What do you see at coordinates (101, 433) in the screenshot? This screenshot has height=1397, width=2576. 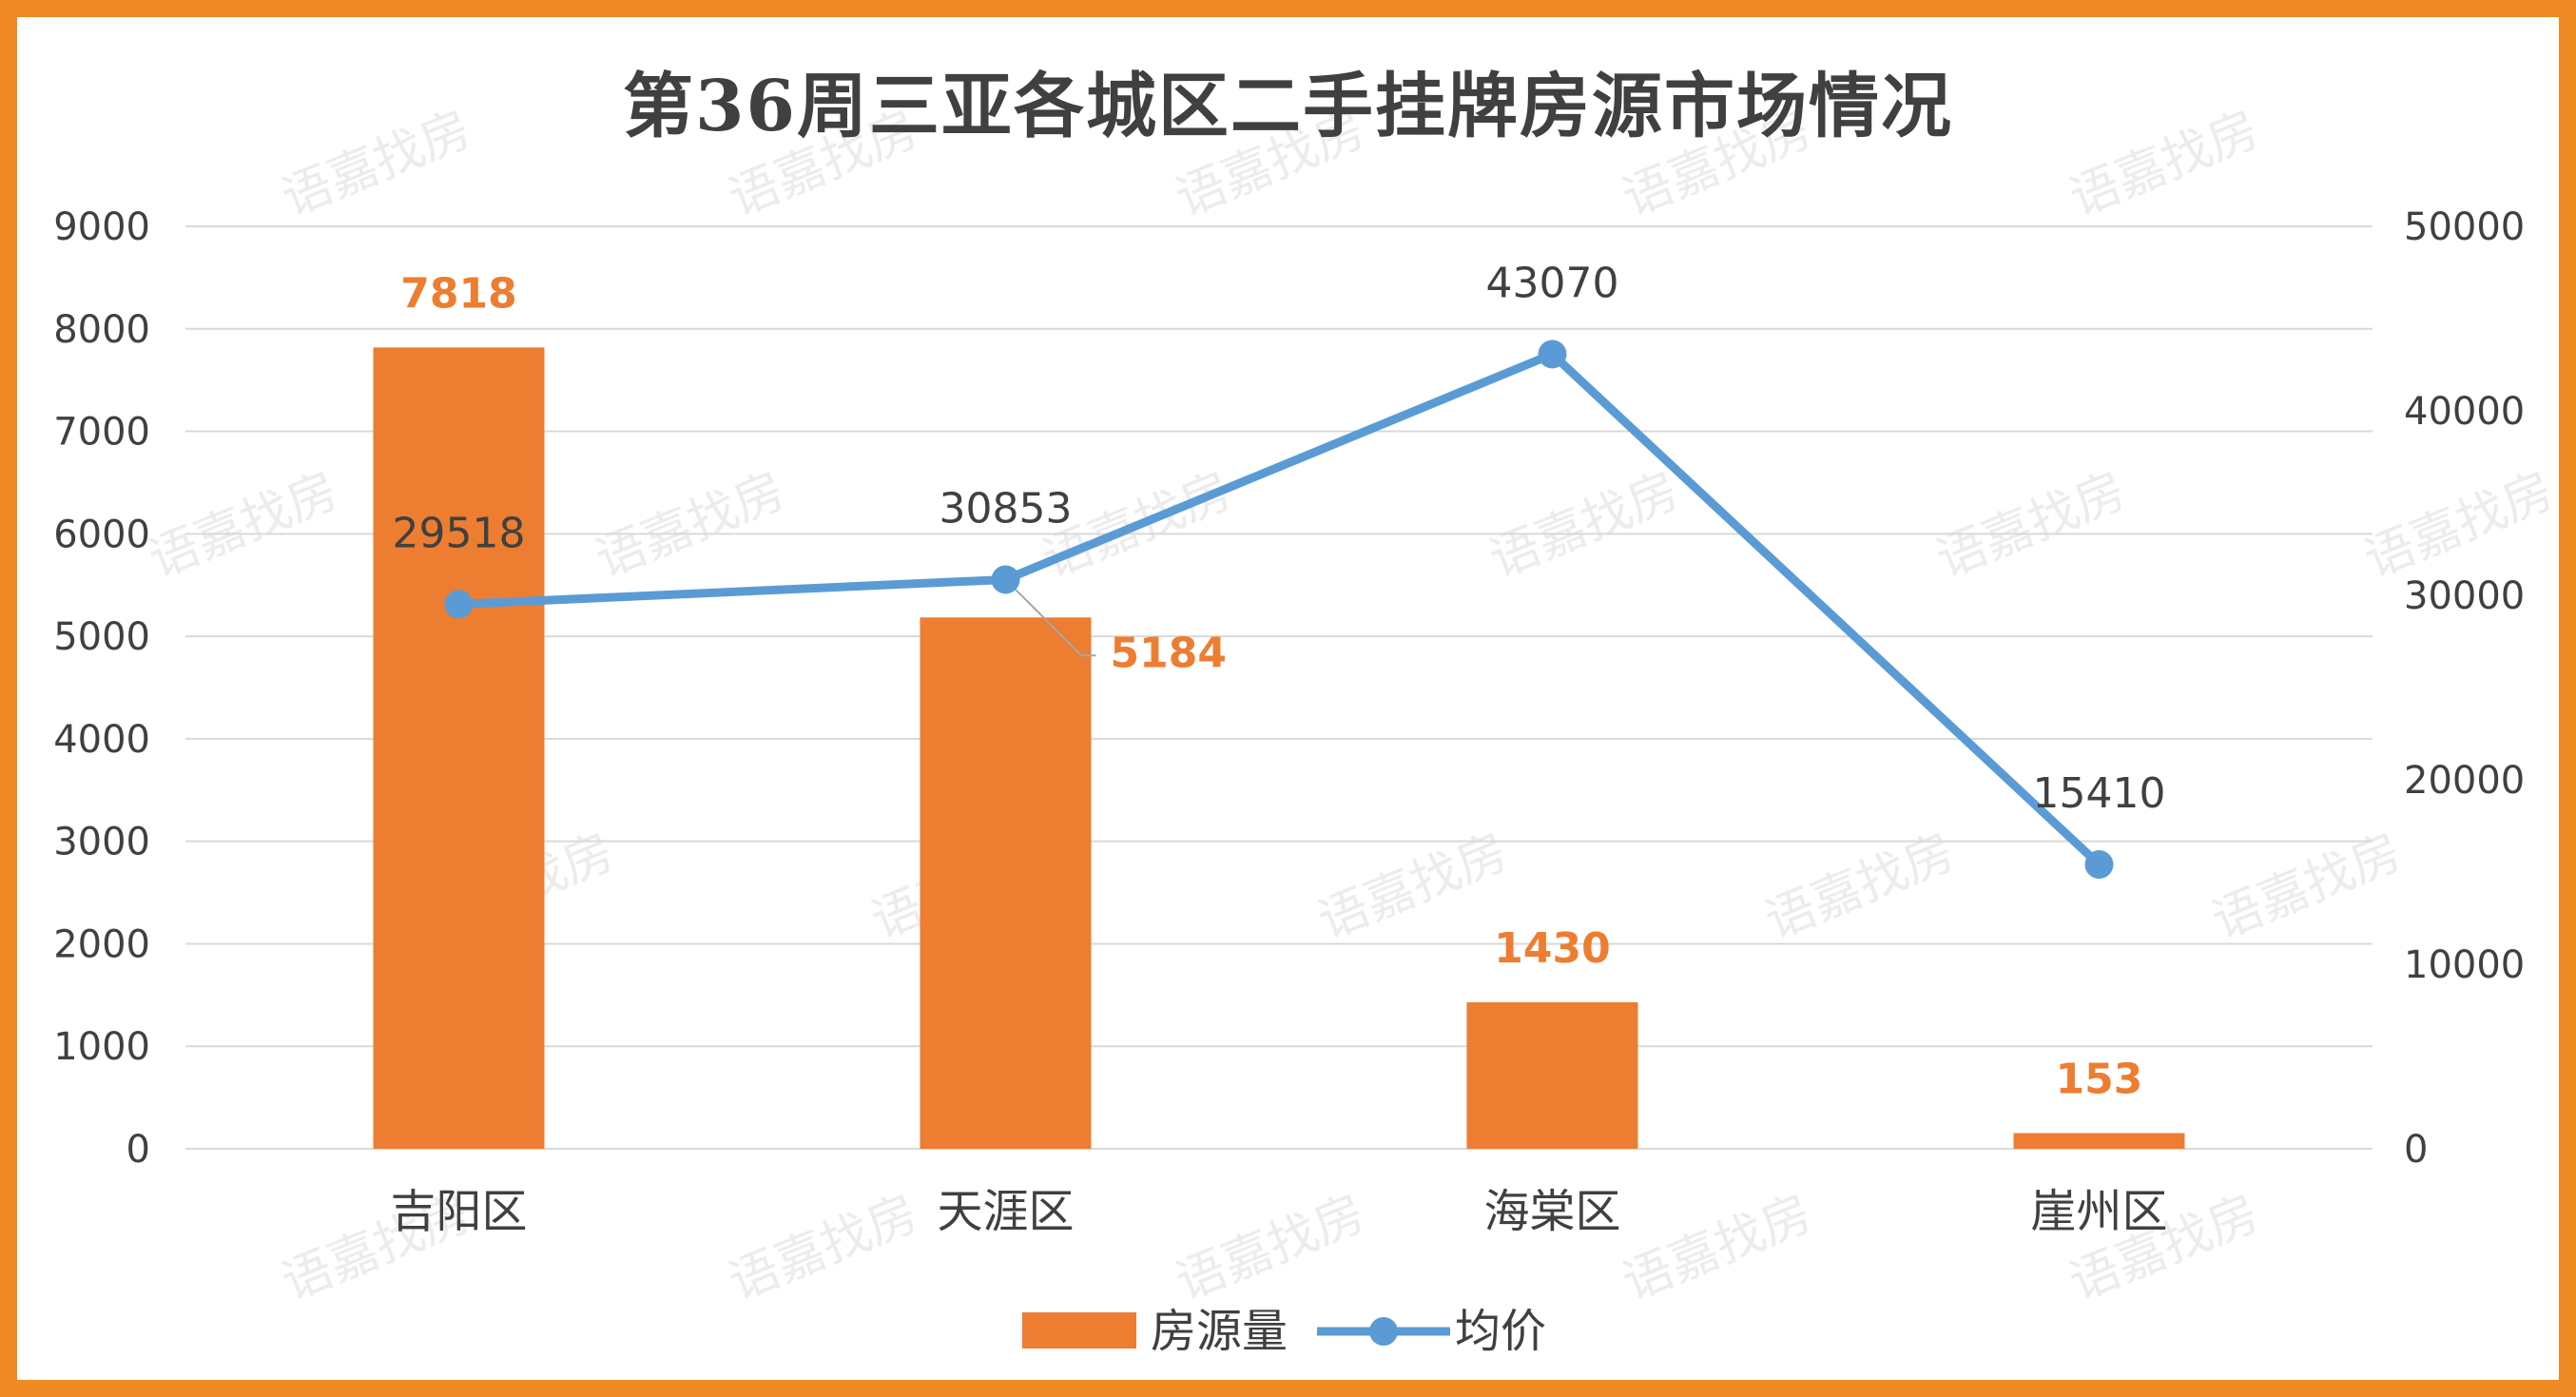 I see `y-left-tick-label: 7000` at bounding box center [101, 433].